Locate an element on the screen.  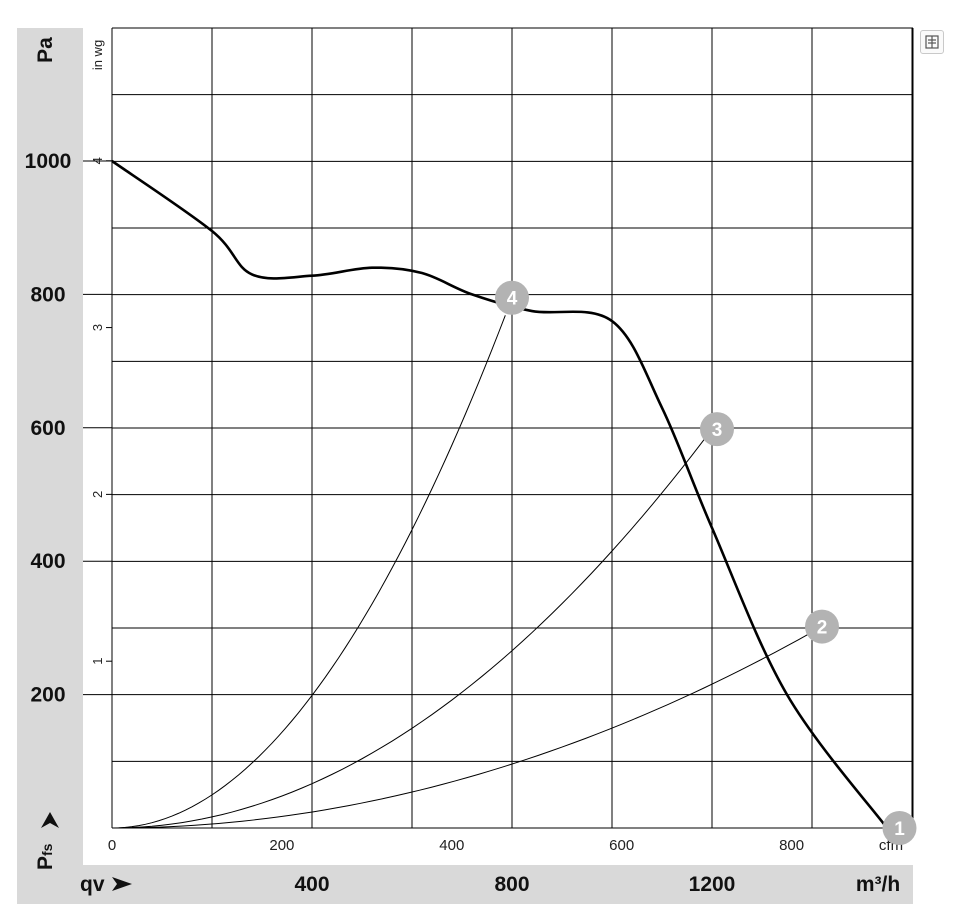
inwg-axis-ticks is located at coordinates (109, 411).